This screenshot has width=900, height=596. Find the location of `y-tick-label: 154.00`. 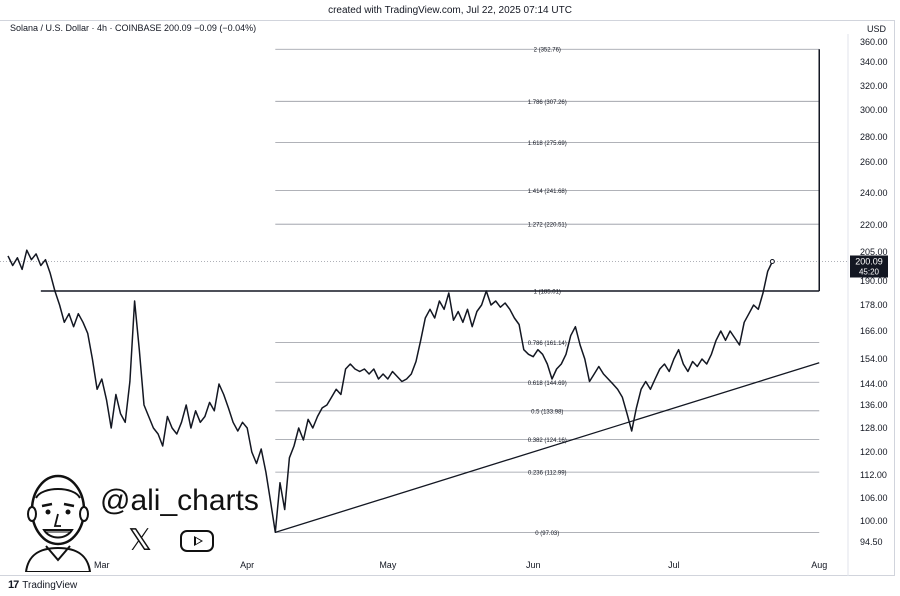

y-tick-label: 154.00 is located at coordinates (874, 359).